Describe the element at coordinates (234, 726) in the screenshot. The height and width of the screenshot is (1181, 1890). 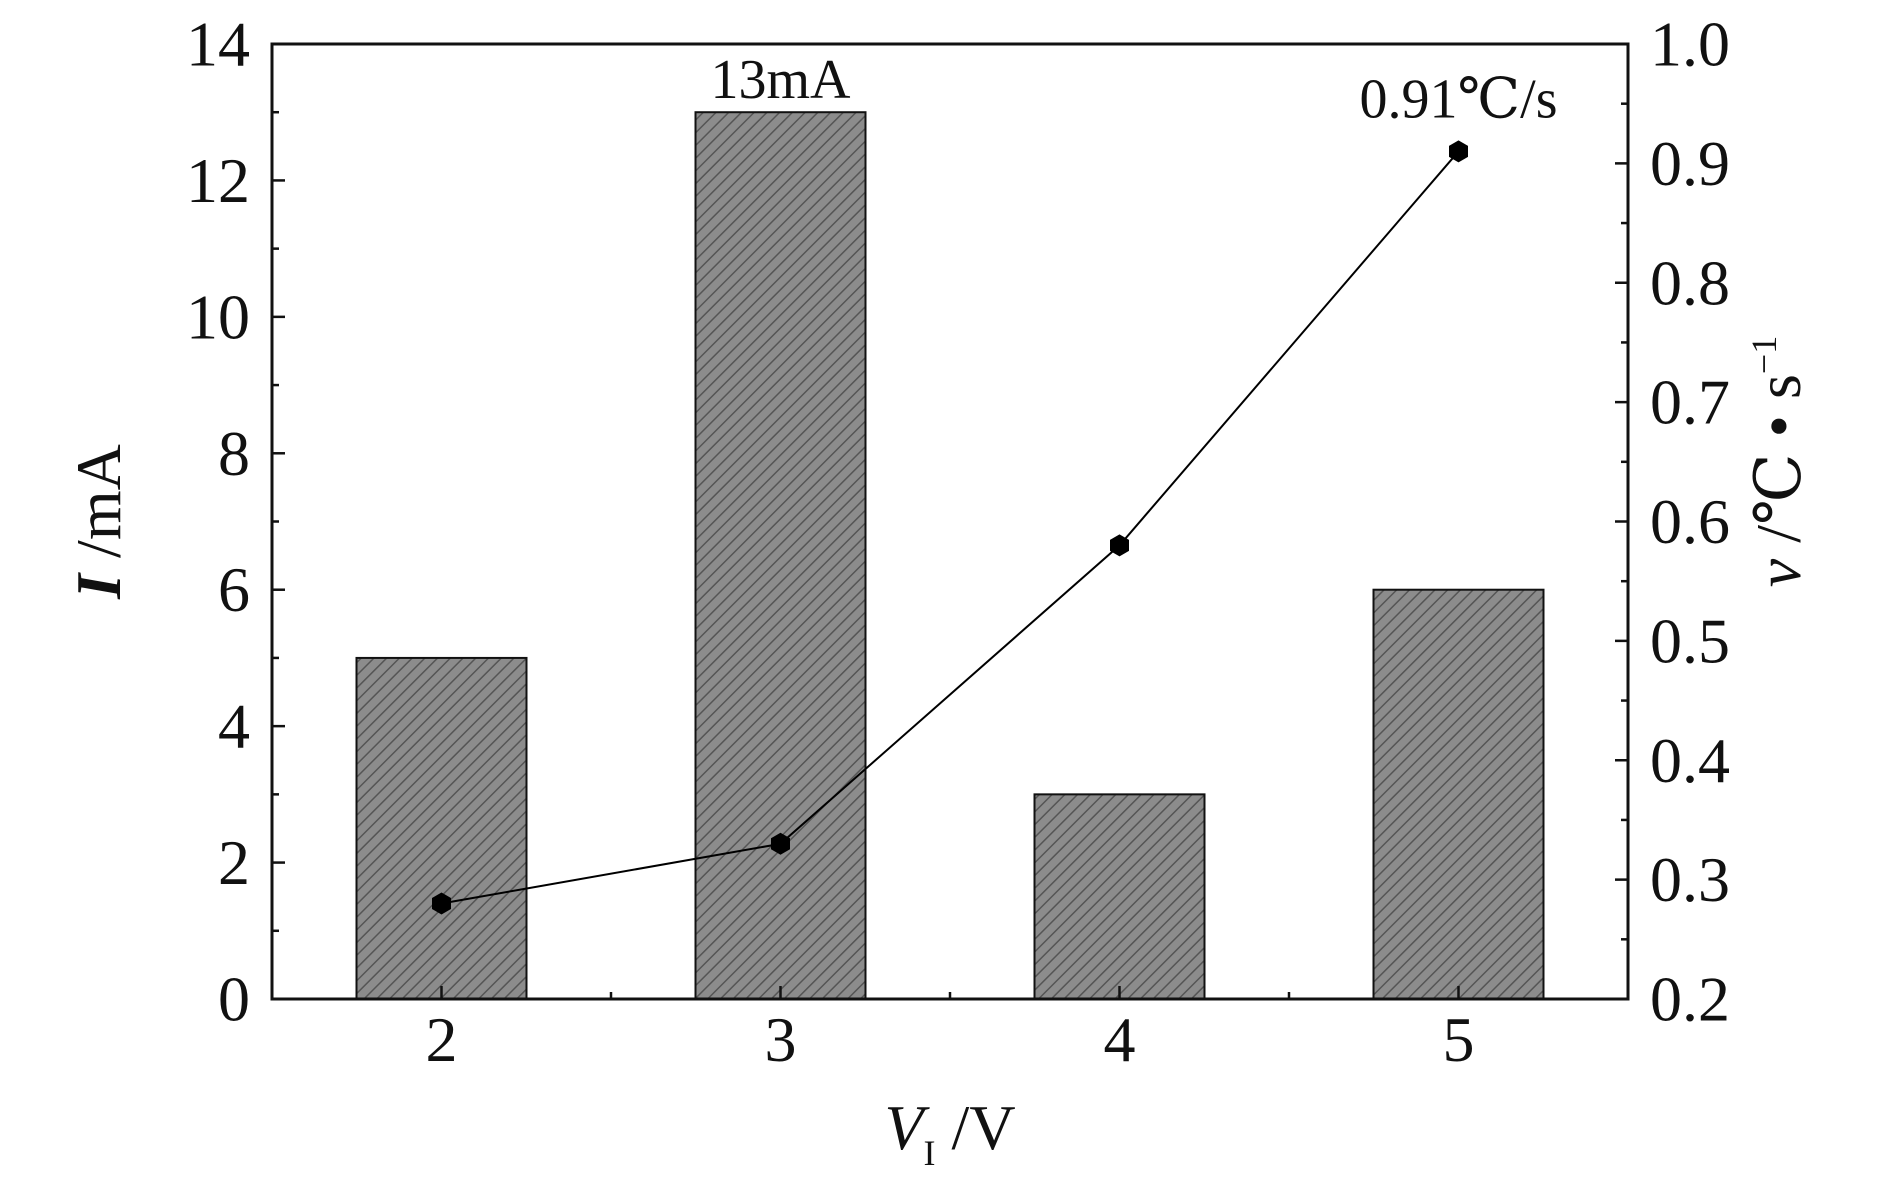
I see `y-tick-label: 4` at that location.